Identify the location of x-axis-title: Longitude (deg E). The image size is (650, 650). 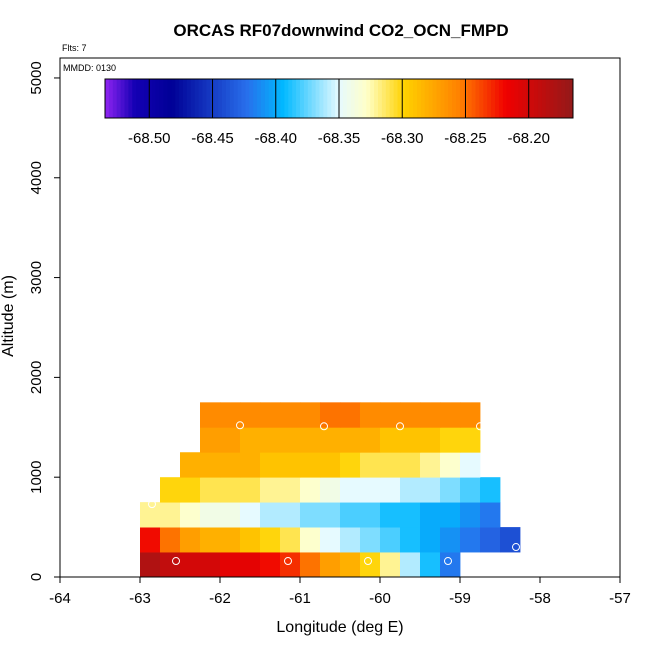
(339, 627).